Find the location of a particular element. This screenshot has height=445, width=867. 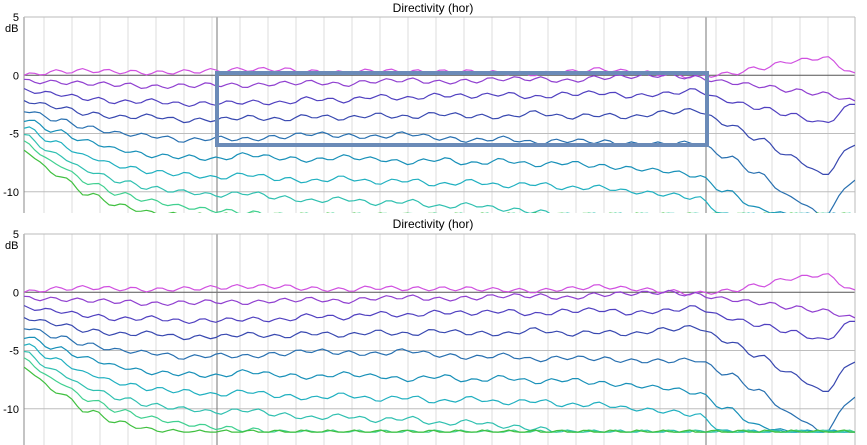

highlight-box is located at coordinates (462, 109).